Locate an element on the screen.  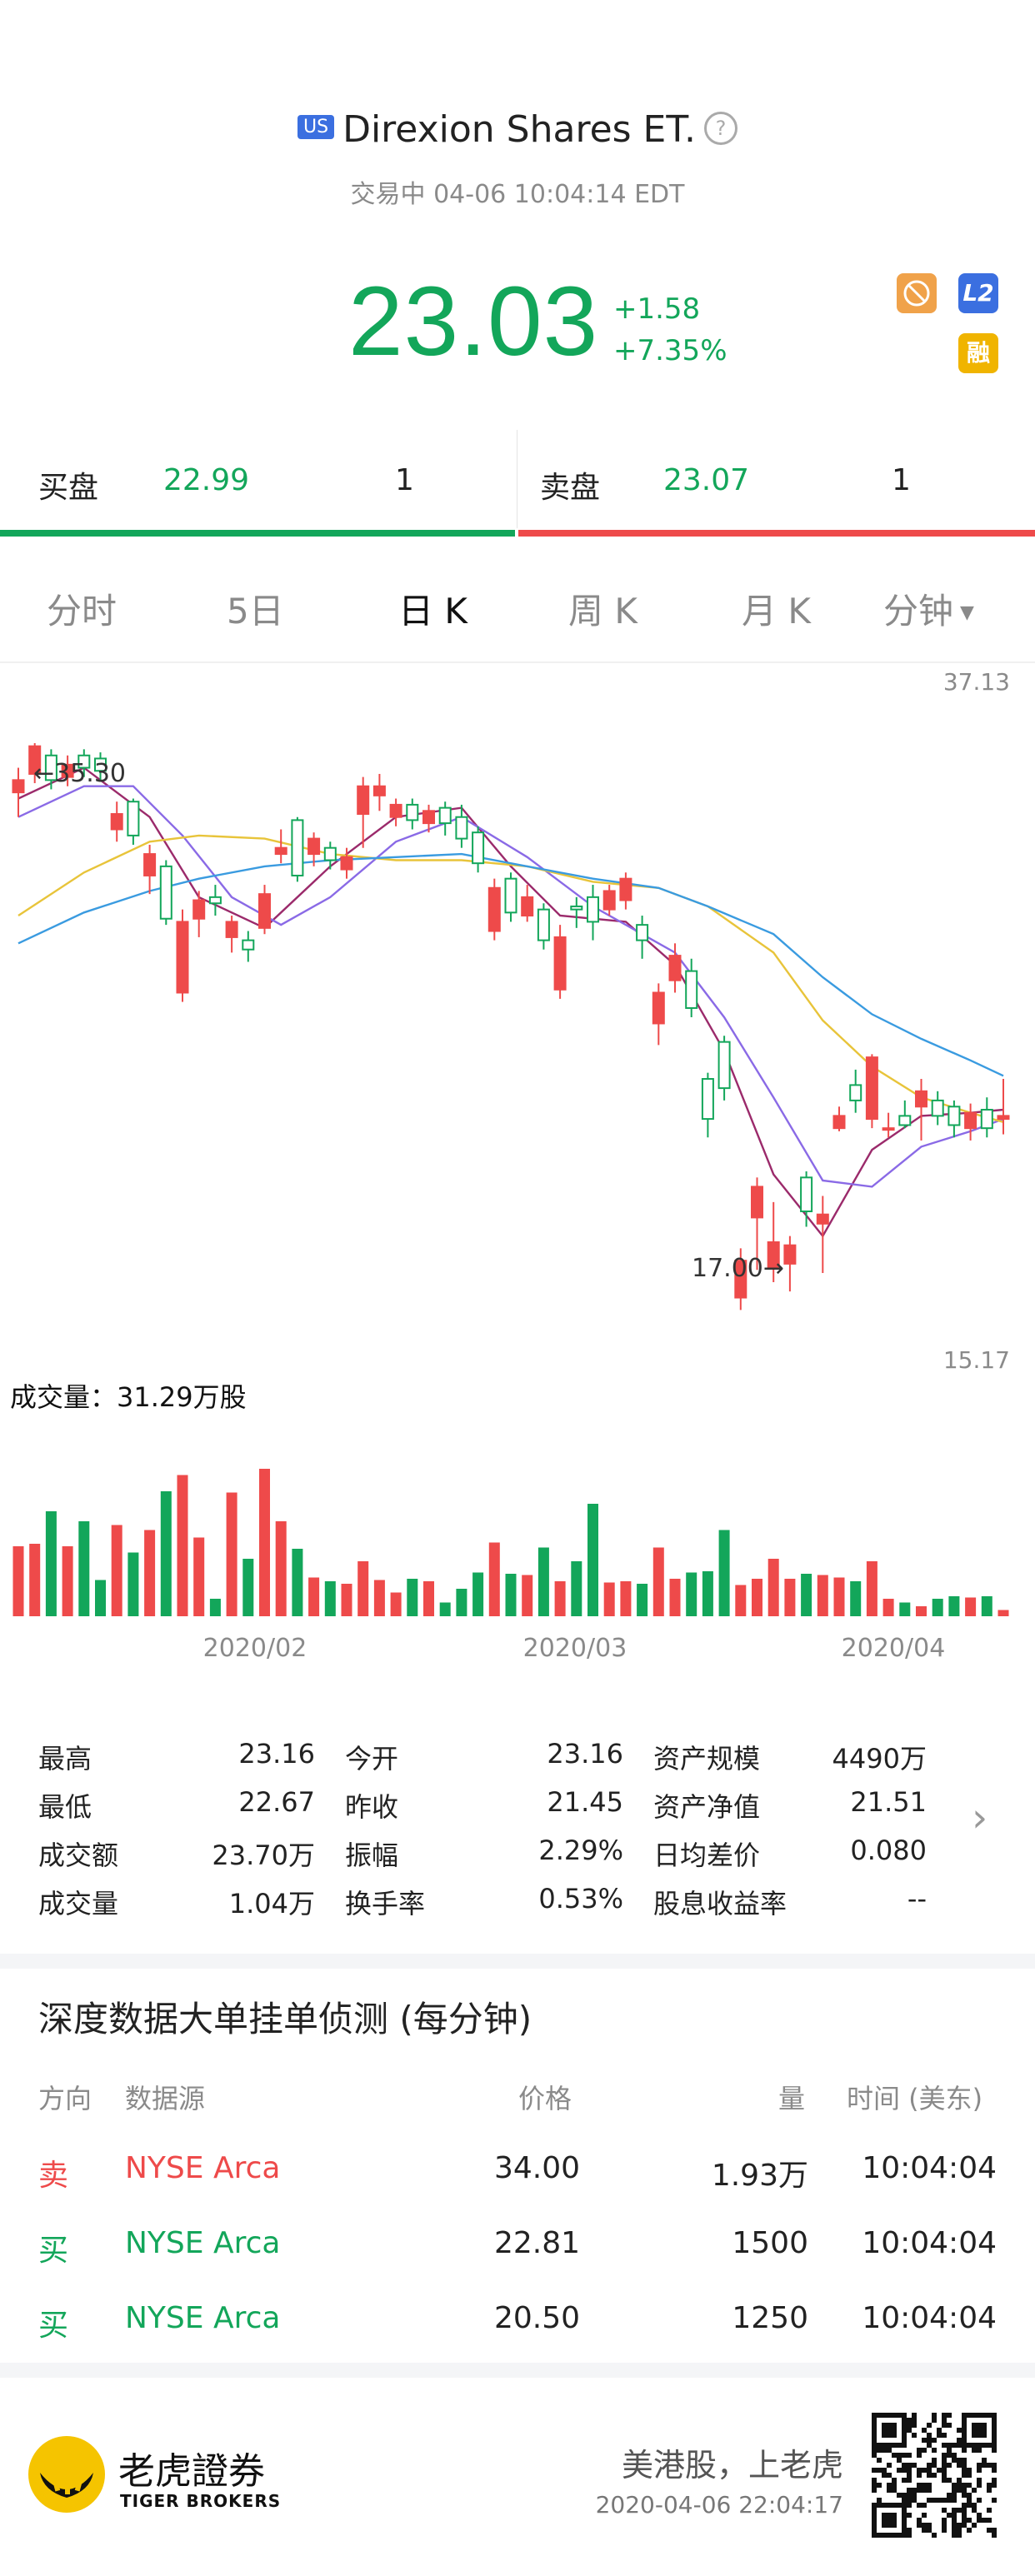
change-percent: +7.35% is located at coordinates (670, 350).